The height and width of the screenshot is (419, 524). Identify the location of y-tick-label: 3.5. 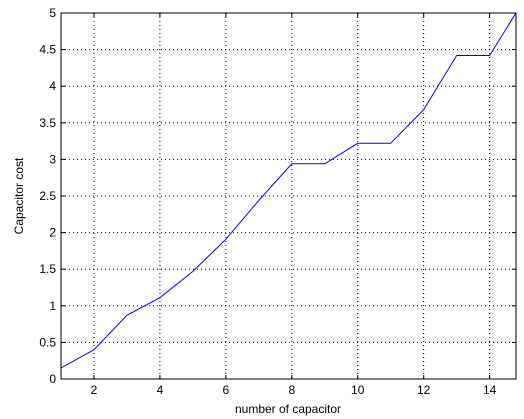
(47, 123).